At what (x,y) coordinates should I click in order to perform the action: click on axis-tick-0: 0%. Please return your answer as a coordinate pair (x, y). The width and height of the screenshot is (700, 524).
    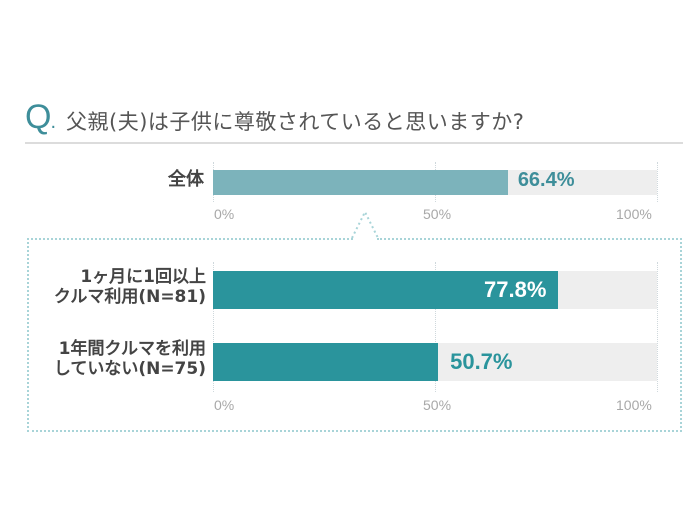
    Looking at the image, I should click on (224, 214).